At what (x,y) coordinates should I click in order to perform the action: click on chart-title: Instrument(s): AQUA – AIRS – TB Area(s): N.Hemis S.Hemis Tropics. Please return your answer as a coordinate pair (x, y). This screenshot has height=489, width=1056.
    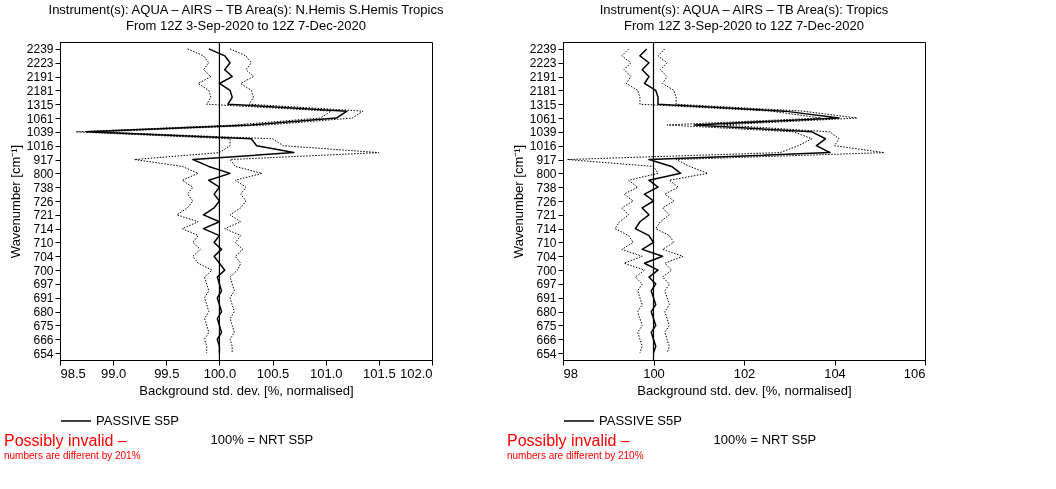
    Looking at the image, I should click on (246, 10).